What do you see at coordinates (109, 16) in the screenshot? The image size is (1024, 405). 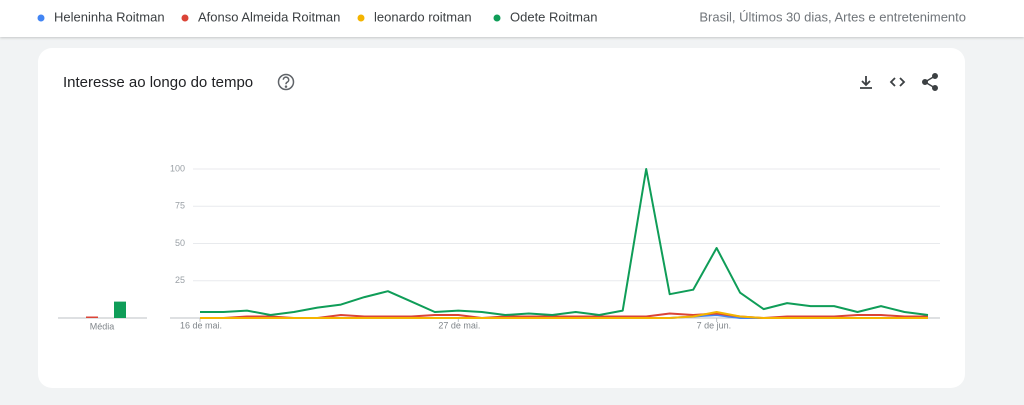 I see `legend-label: Heleninha Roitman` at bounding box center [109, 16].